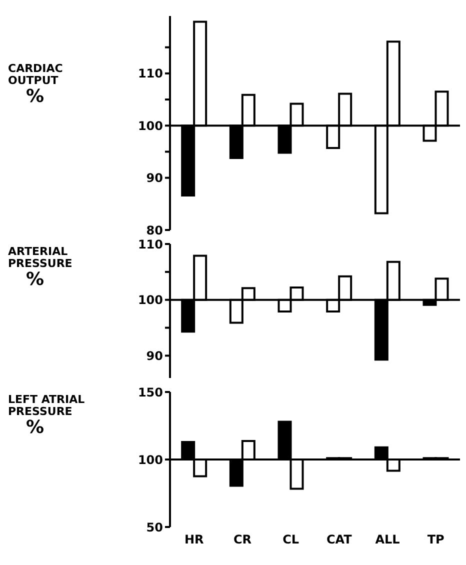 The height and width of the screenshot is (565, 466). Describe the element at coordinates (150, 392) in the screenshot. I see `y-tick-label: 150` at that location.